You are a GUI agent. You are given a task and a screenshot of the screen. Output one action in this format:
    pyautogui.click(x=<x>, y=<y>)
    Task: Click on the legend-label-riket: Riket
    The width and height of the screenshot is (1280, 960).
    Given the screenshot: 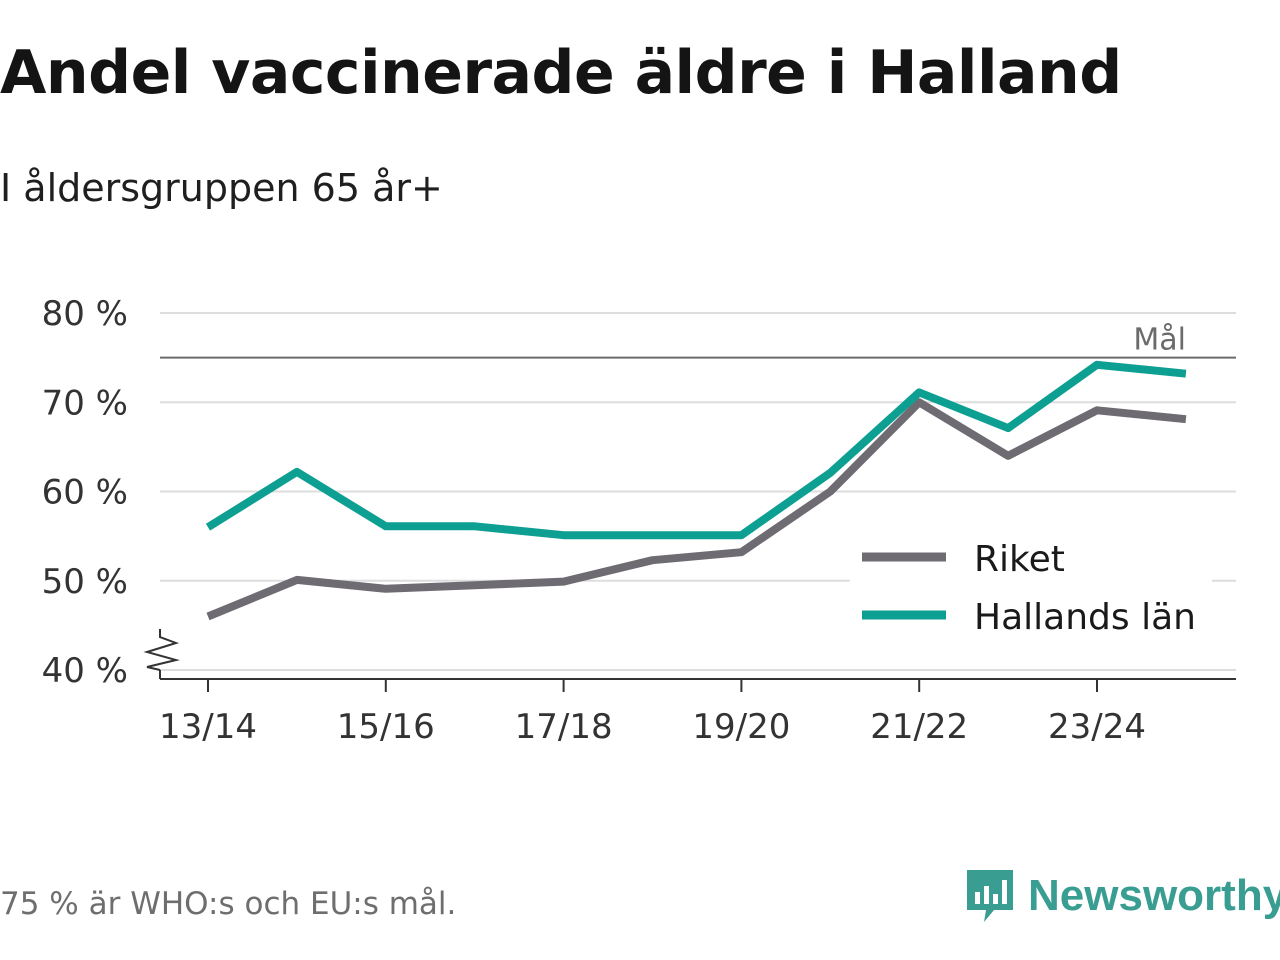 What is the action you would take?
    pyautogui.click(x=1019, y=559)
    